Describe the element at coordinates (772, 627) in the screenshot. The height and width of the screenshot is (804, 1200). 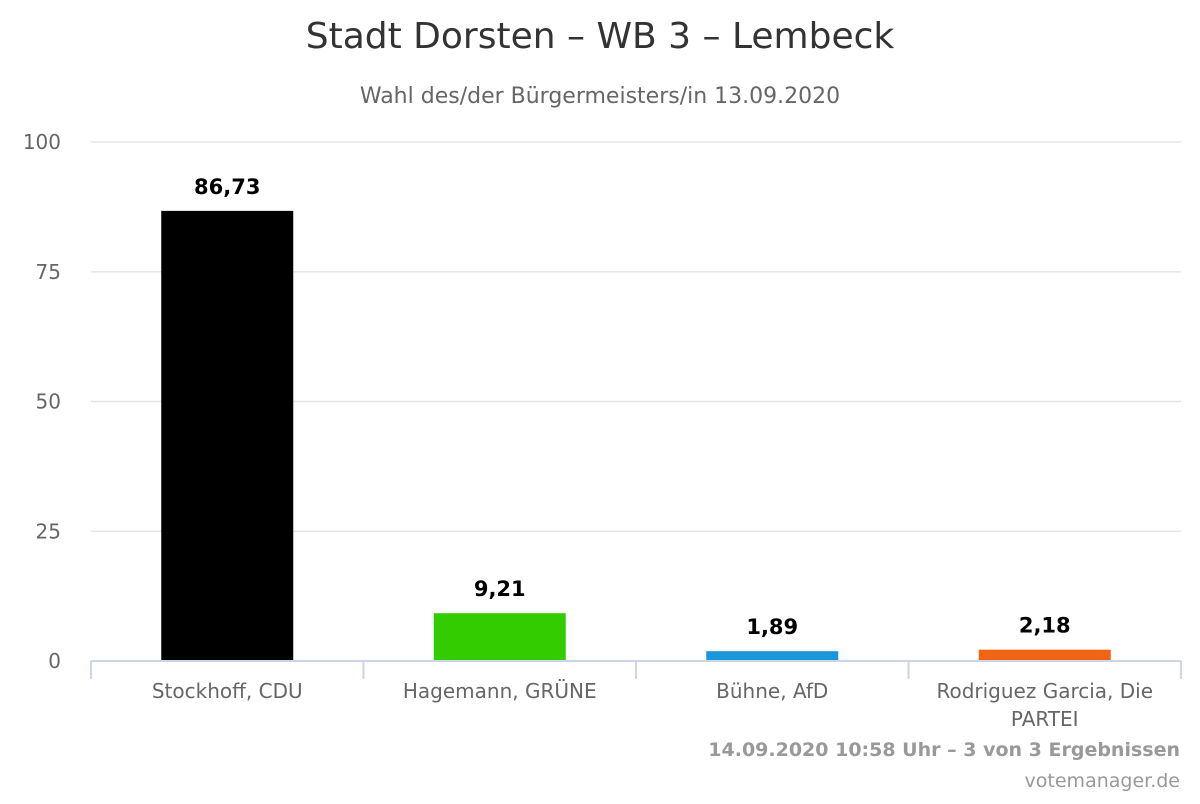
I see `data-label: 1,89` at that location.